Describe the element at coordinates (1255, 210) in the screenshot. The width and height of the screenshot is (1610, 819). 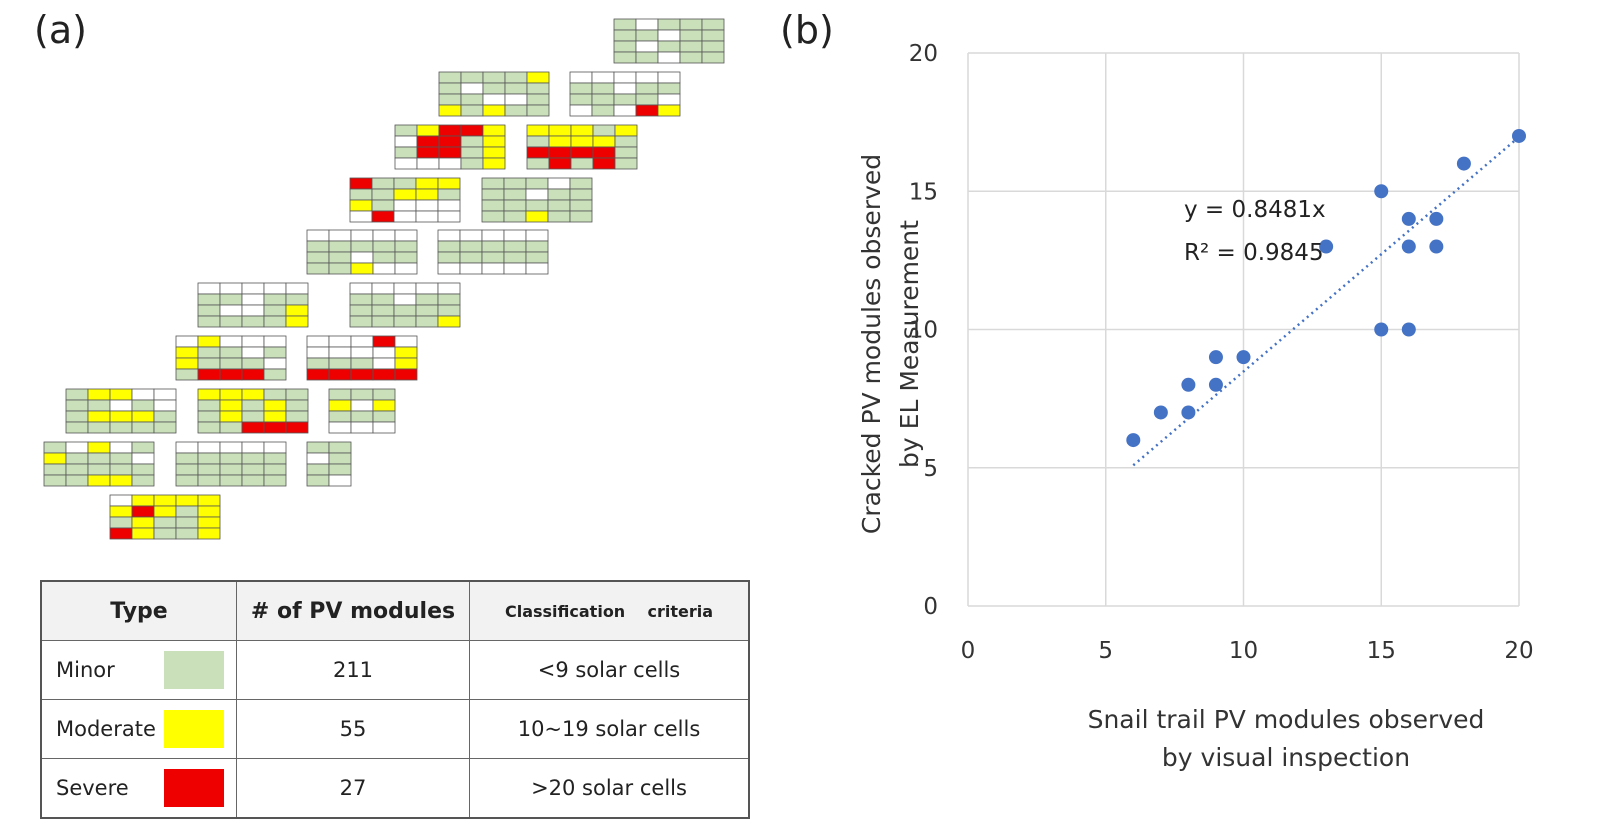
I see `annotation-equation: y = 0.8481x` at that location.